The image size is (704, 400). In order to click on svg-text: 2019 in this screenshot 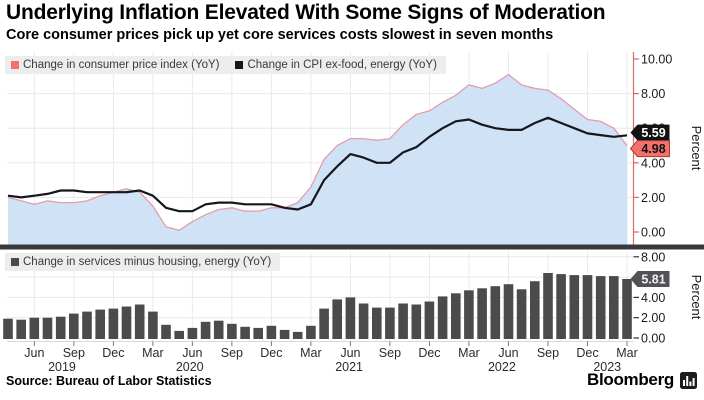, I will do `click(62, 367)`.